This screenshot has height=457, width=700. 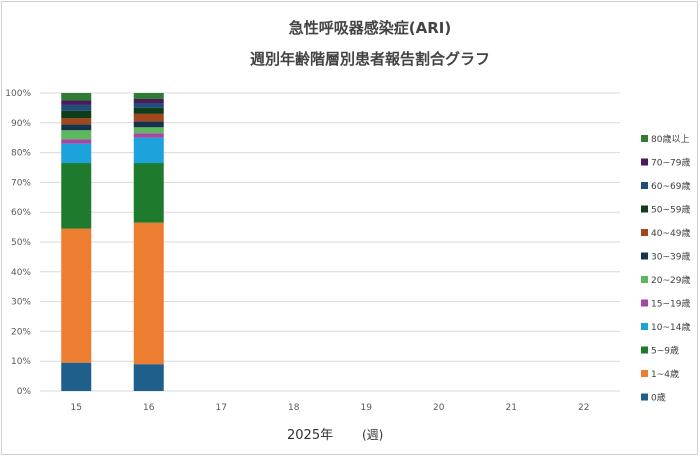 I want to click on x-tick-label: 16, so click(x=149, y=408).